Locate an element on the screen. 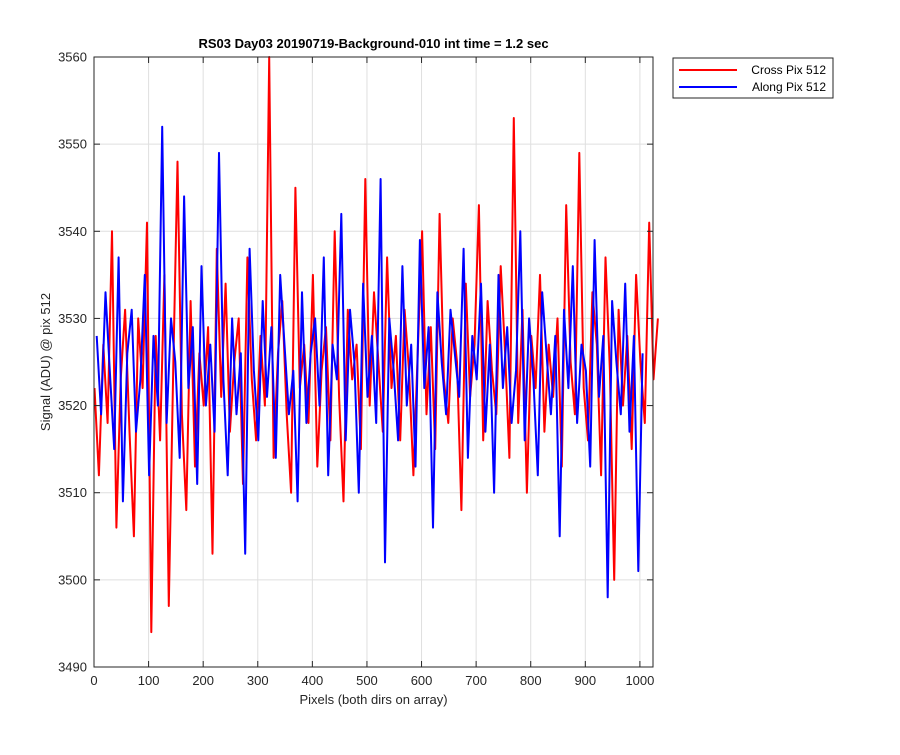 The image size is (900, 755). x-tick-label: 900 is located at coordinates (585, 680).